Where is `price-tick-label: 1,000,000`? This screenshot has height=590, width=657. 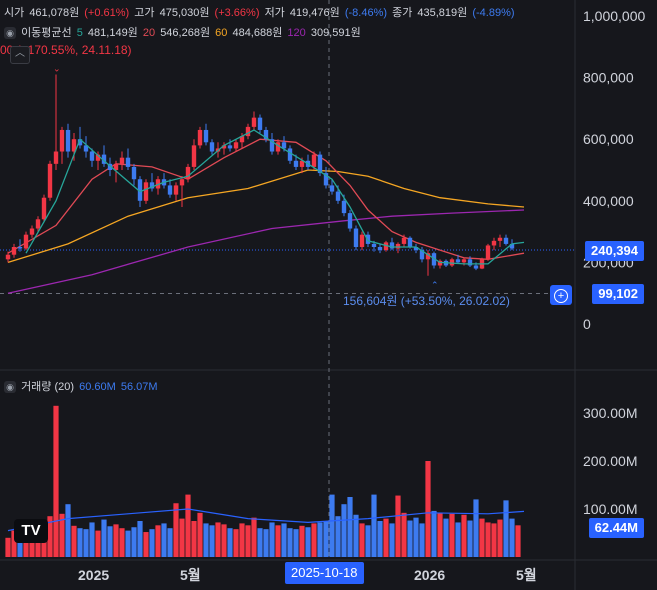
price-tick-label: 1,000,000 is located at coordinates (614, 16).